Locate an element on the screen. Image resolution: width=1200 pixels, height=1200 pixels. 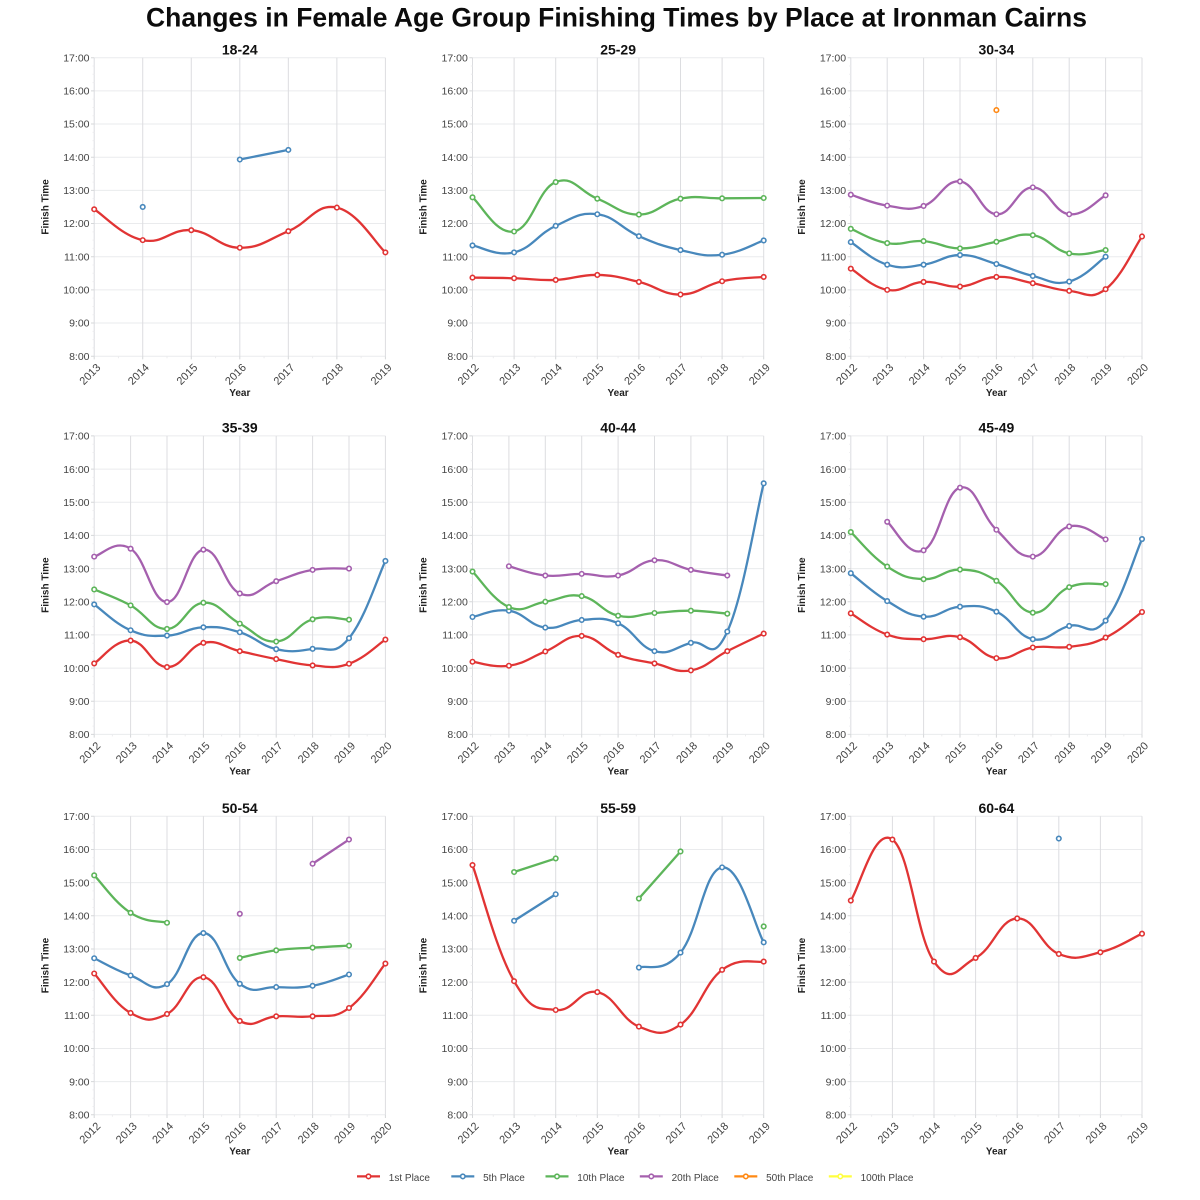
svg-text: 50th Place is located at coordinates (790, 1178).